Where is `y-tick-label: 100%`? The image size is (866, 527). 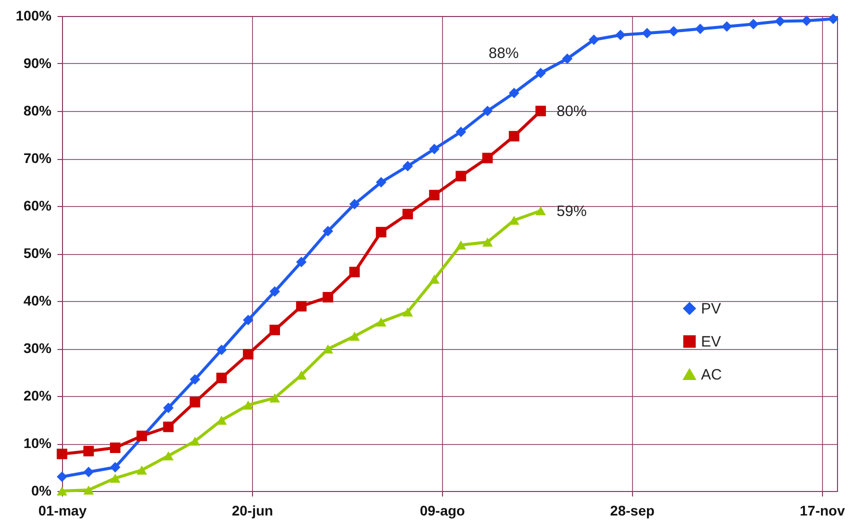 y-tick-label: 100% is located at coordinates (34, 16).